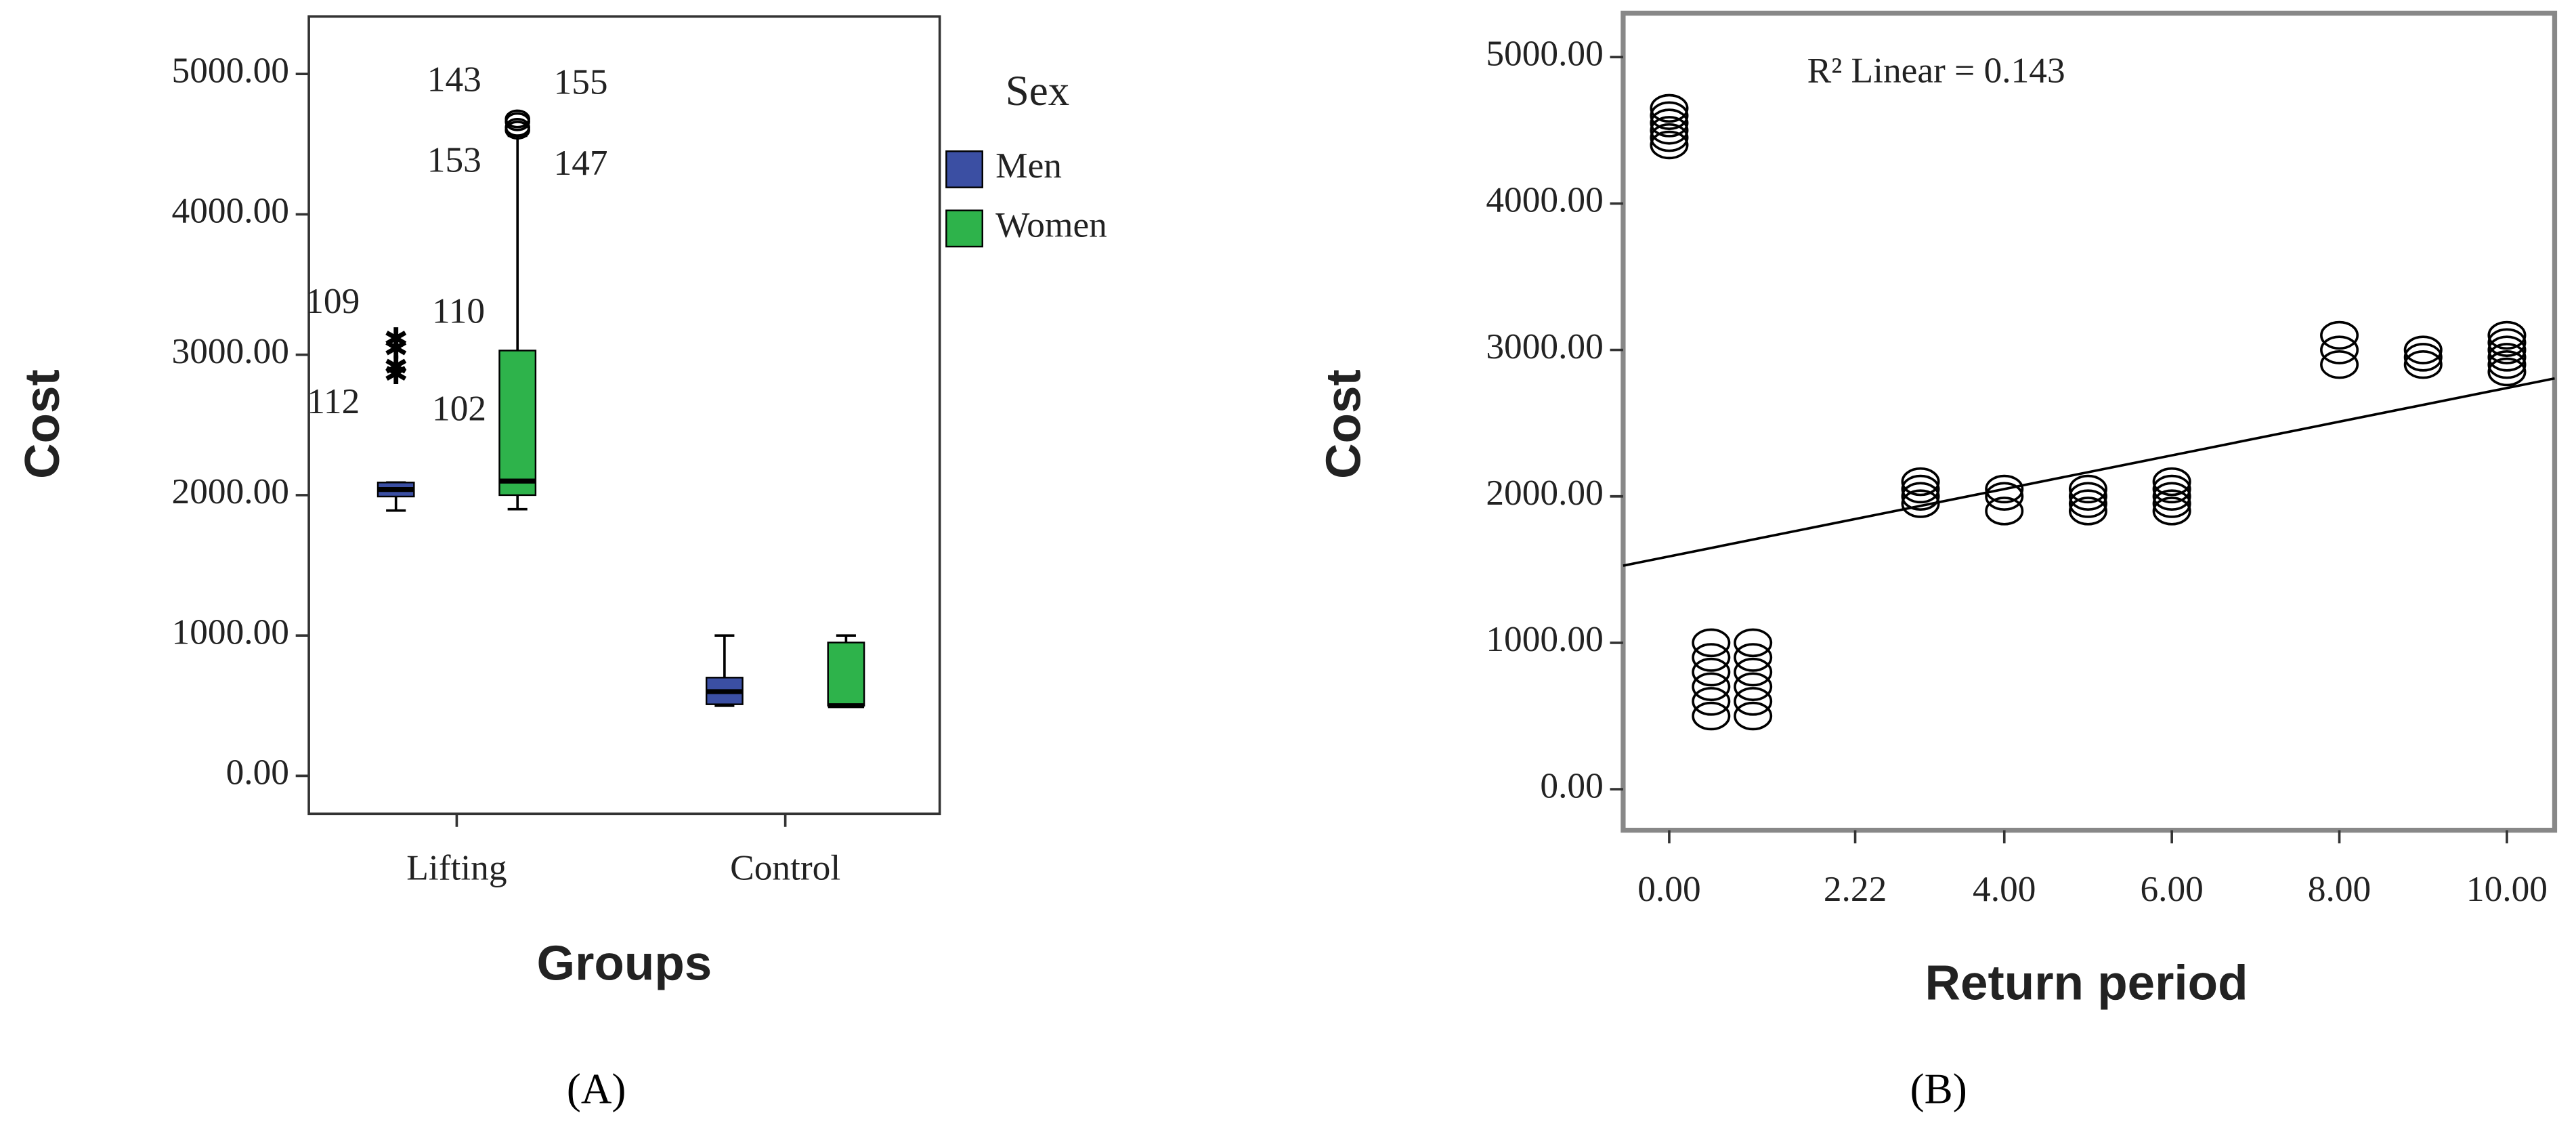  What do you see at coordinates (1051, 225) in the screenshot?
I see `legend-label: Women` at bounding box center [1051, 225].